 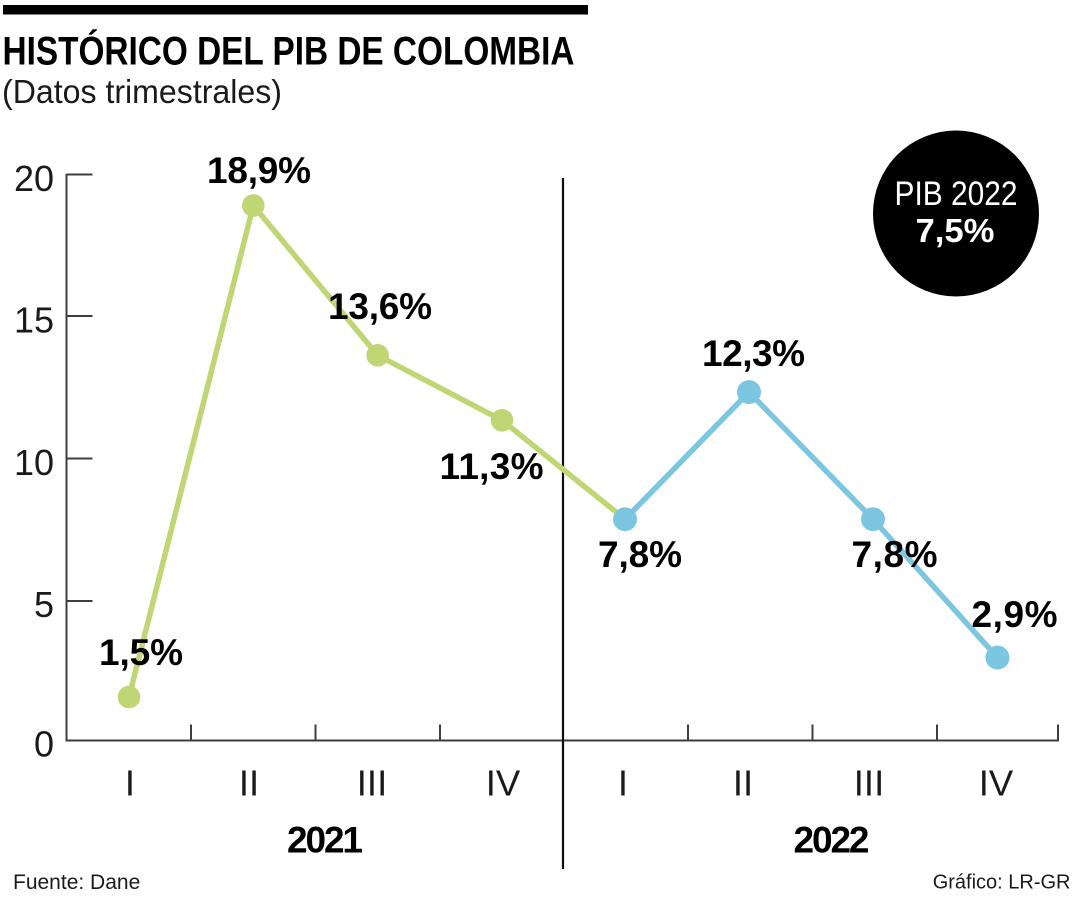 I want to click on svg-text: (Datos trimestrales), so click(x=142, y=91).